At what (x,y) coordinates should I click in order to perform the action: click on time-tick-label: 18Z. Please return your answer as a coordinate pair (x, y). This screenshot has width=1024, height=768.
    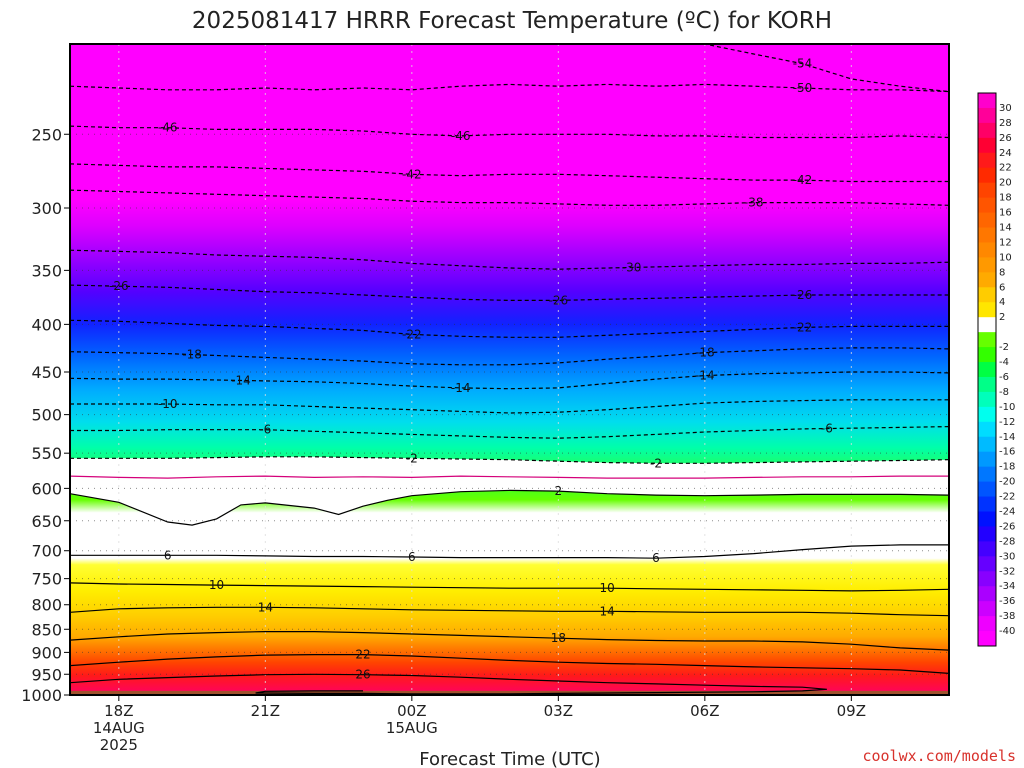
    Looking at the image, I should click on (118, 711).